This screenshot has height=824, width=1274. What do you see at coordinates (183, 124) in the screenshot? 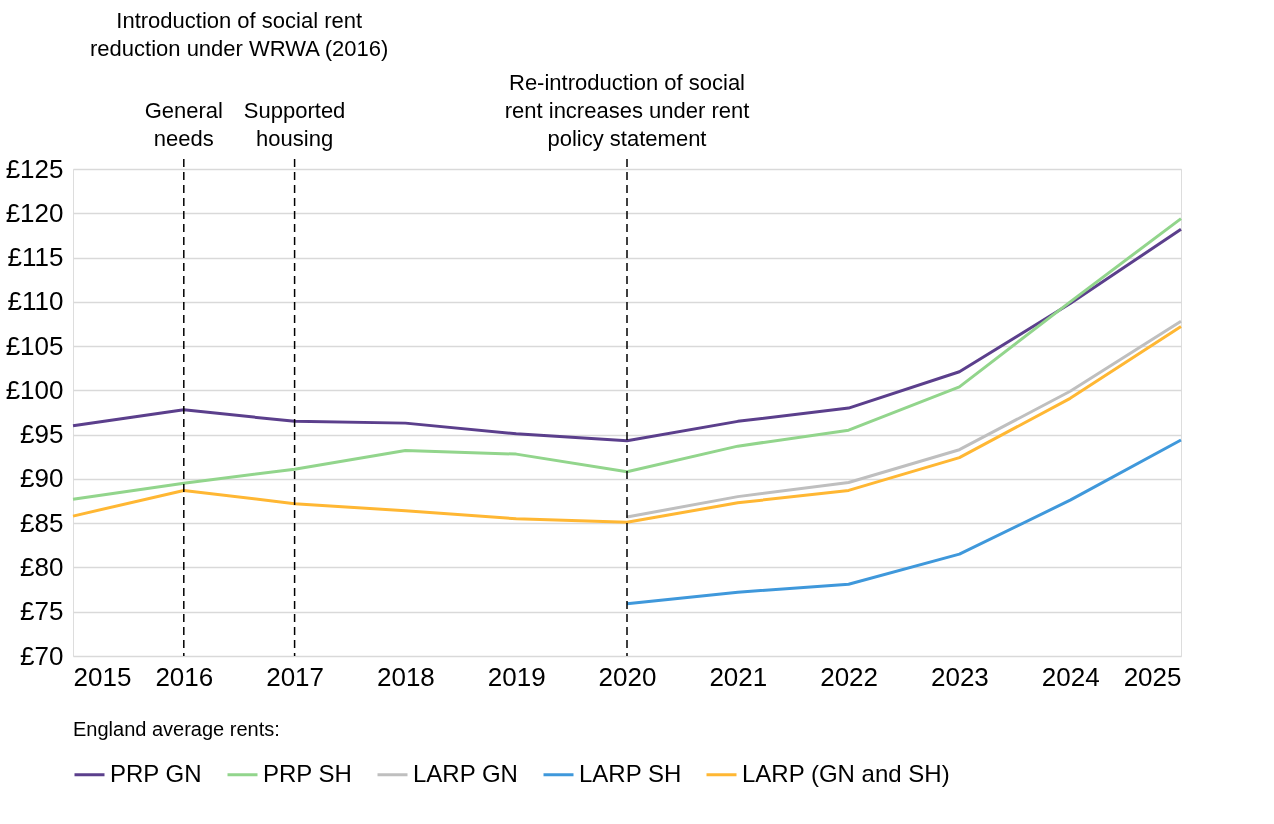
I see `ref-line-label: General needs` at bounding box center [183, 124].